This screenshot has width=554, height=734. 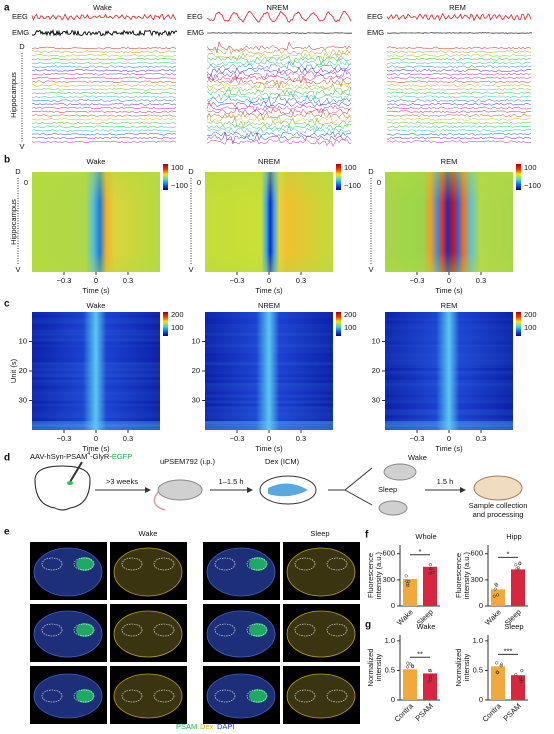 I want to click on significance: ***, so click(x=508, y=650).